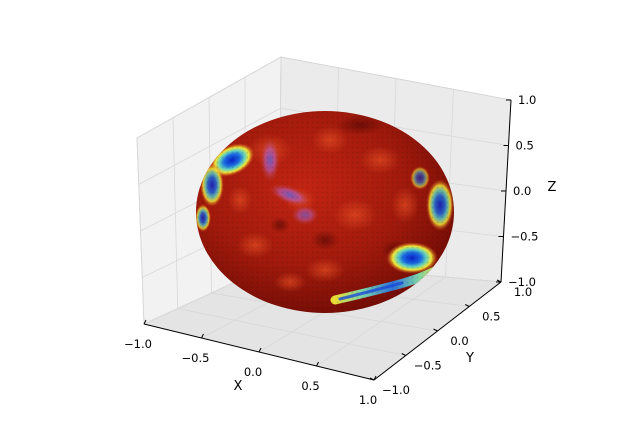 The width and height of the screenshot is (620, 434). Describe the element at coordinates (459, 341) in the screenshot. I see `y-tick-label: 0.0` at that location.